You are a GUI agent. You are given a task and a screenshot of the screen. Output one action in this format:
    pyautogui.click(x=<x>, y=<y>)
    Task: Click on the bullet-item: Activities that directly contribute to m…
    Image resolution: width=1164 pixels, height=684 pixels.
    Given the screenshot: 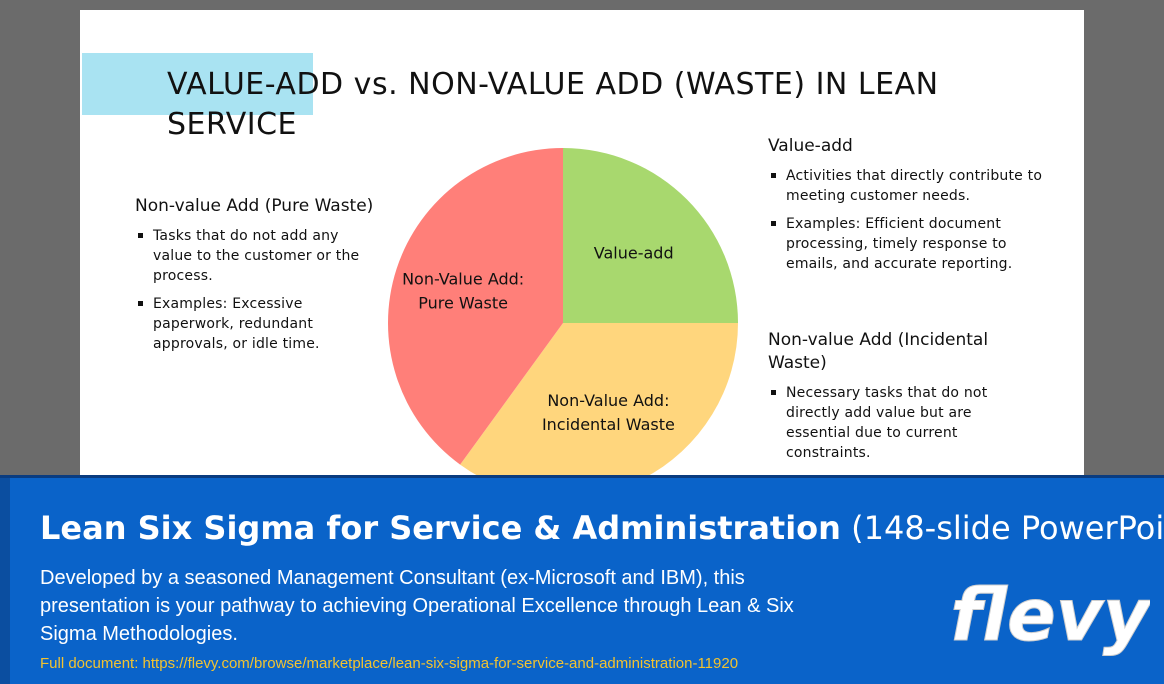 What is the action you would take?
    pyautogui.click(x=908, y=186)
    